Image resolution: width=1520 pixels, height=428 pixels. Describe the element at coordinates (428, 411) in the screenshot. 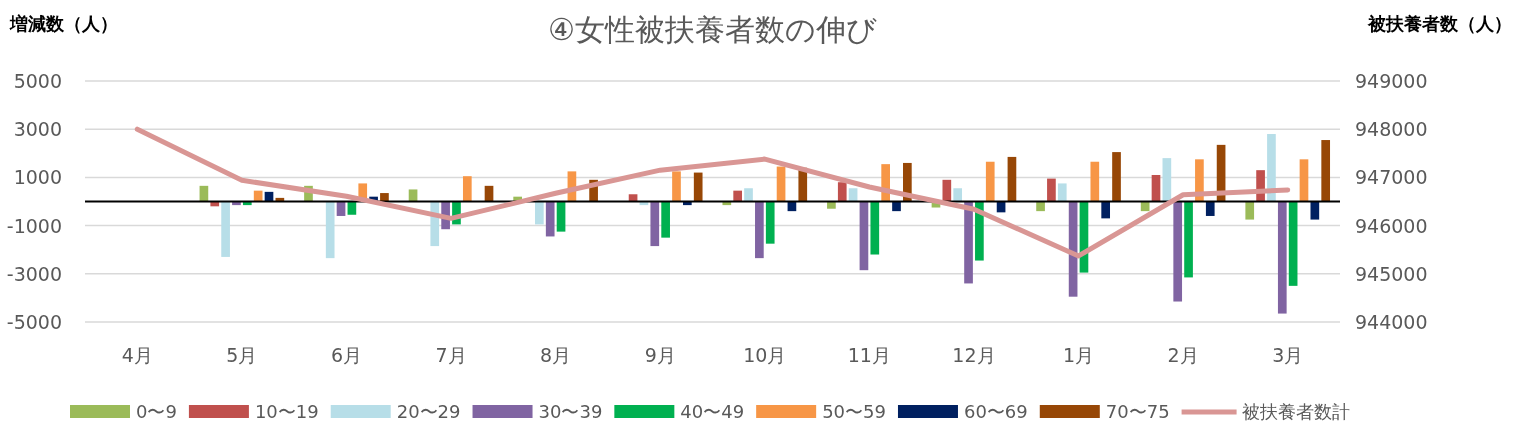

I see `legend-label: 20〜29` at that location.